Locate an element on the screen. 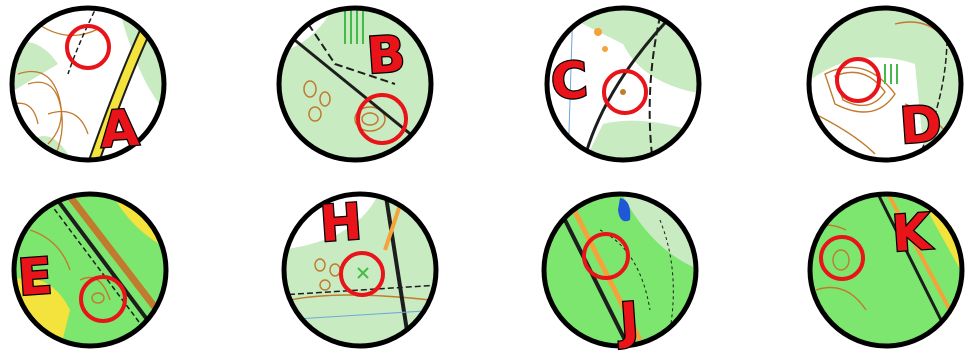  map-panel-b: B is located at coordinates (355, 84).